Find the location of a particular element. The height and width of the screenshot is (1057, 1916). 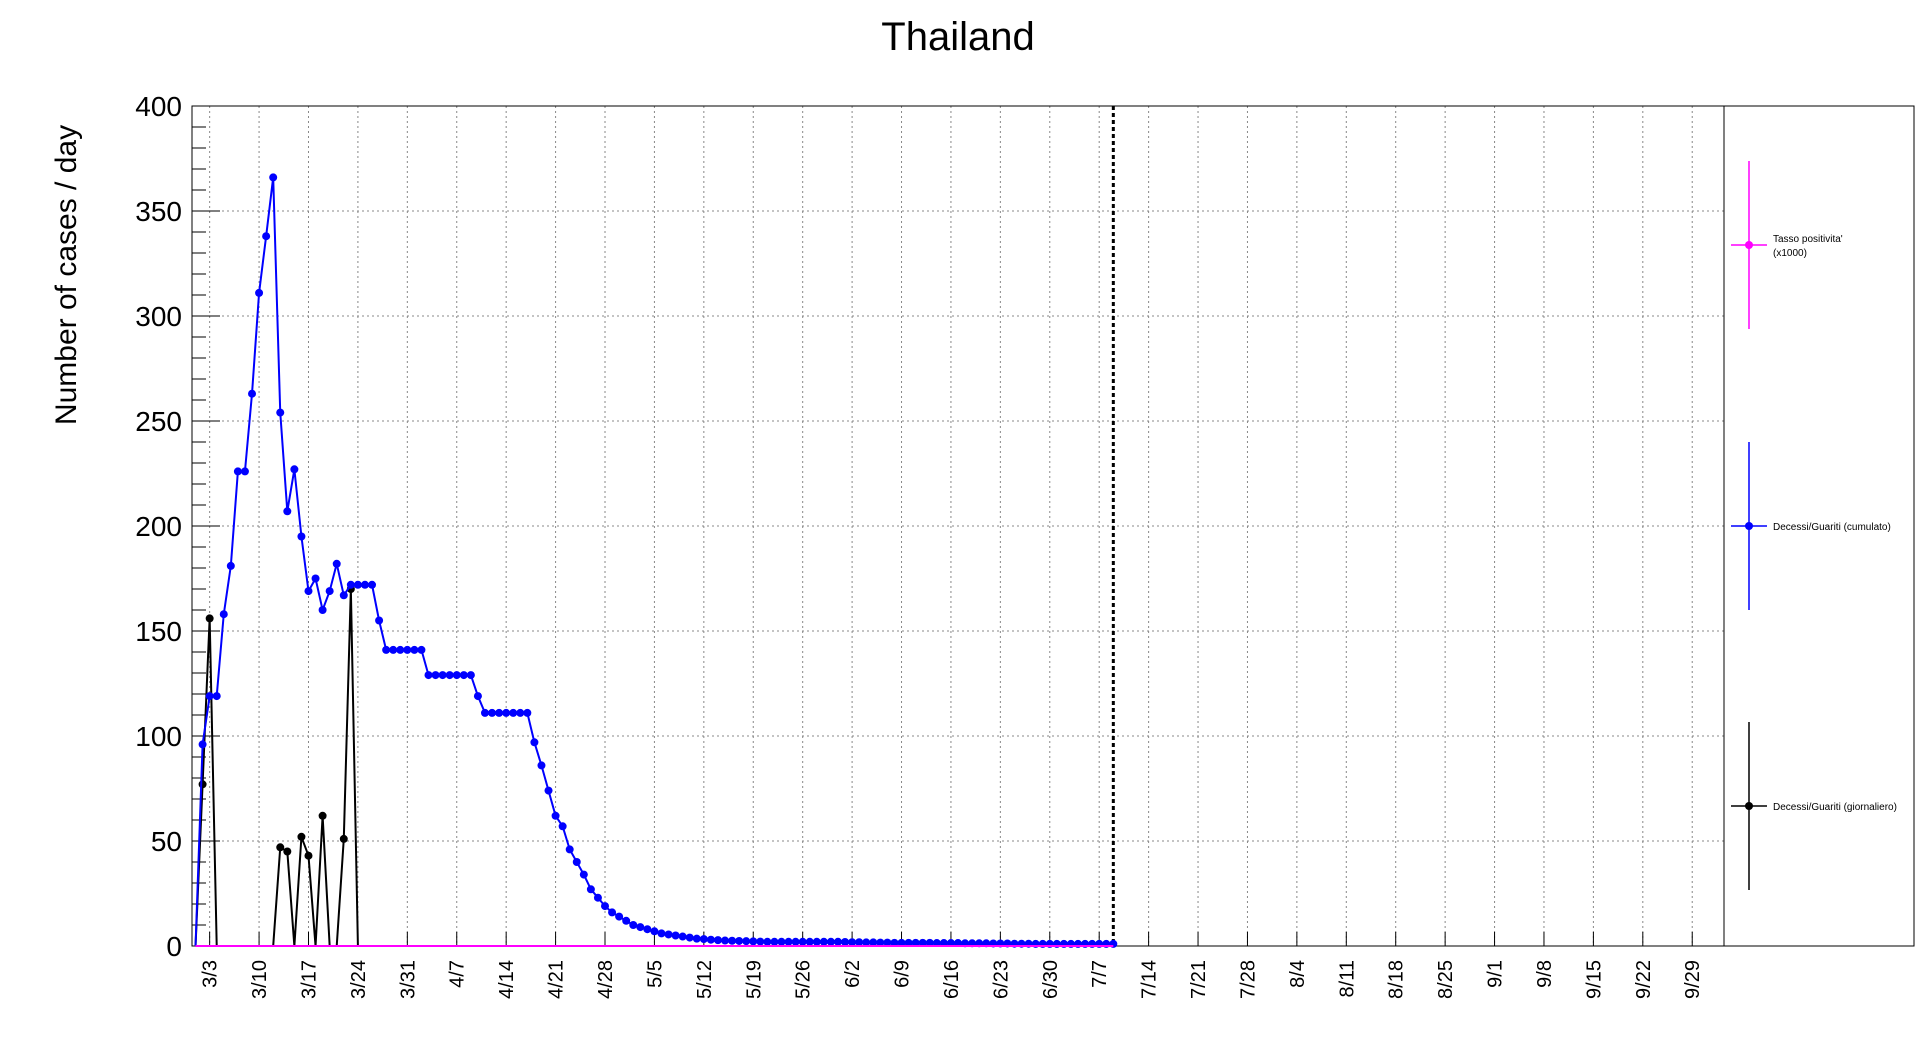

chart-title: Thailand is located at coordinates (957, 37).